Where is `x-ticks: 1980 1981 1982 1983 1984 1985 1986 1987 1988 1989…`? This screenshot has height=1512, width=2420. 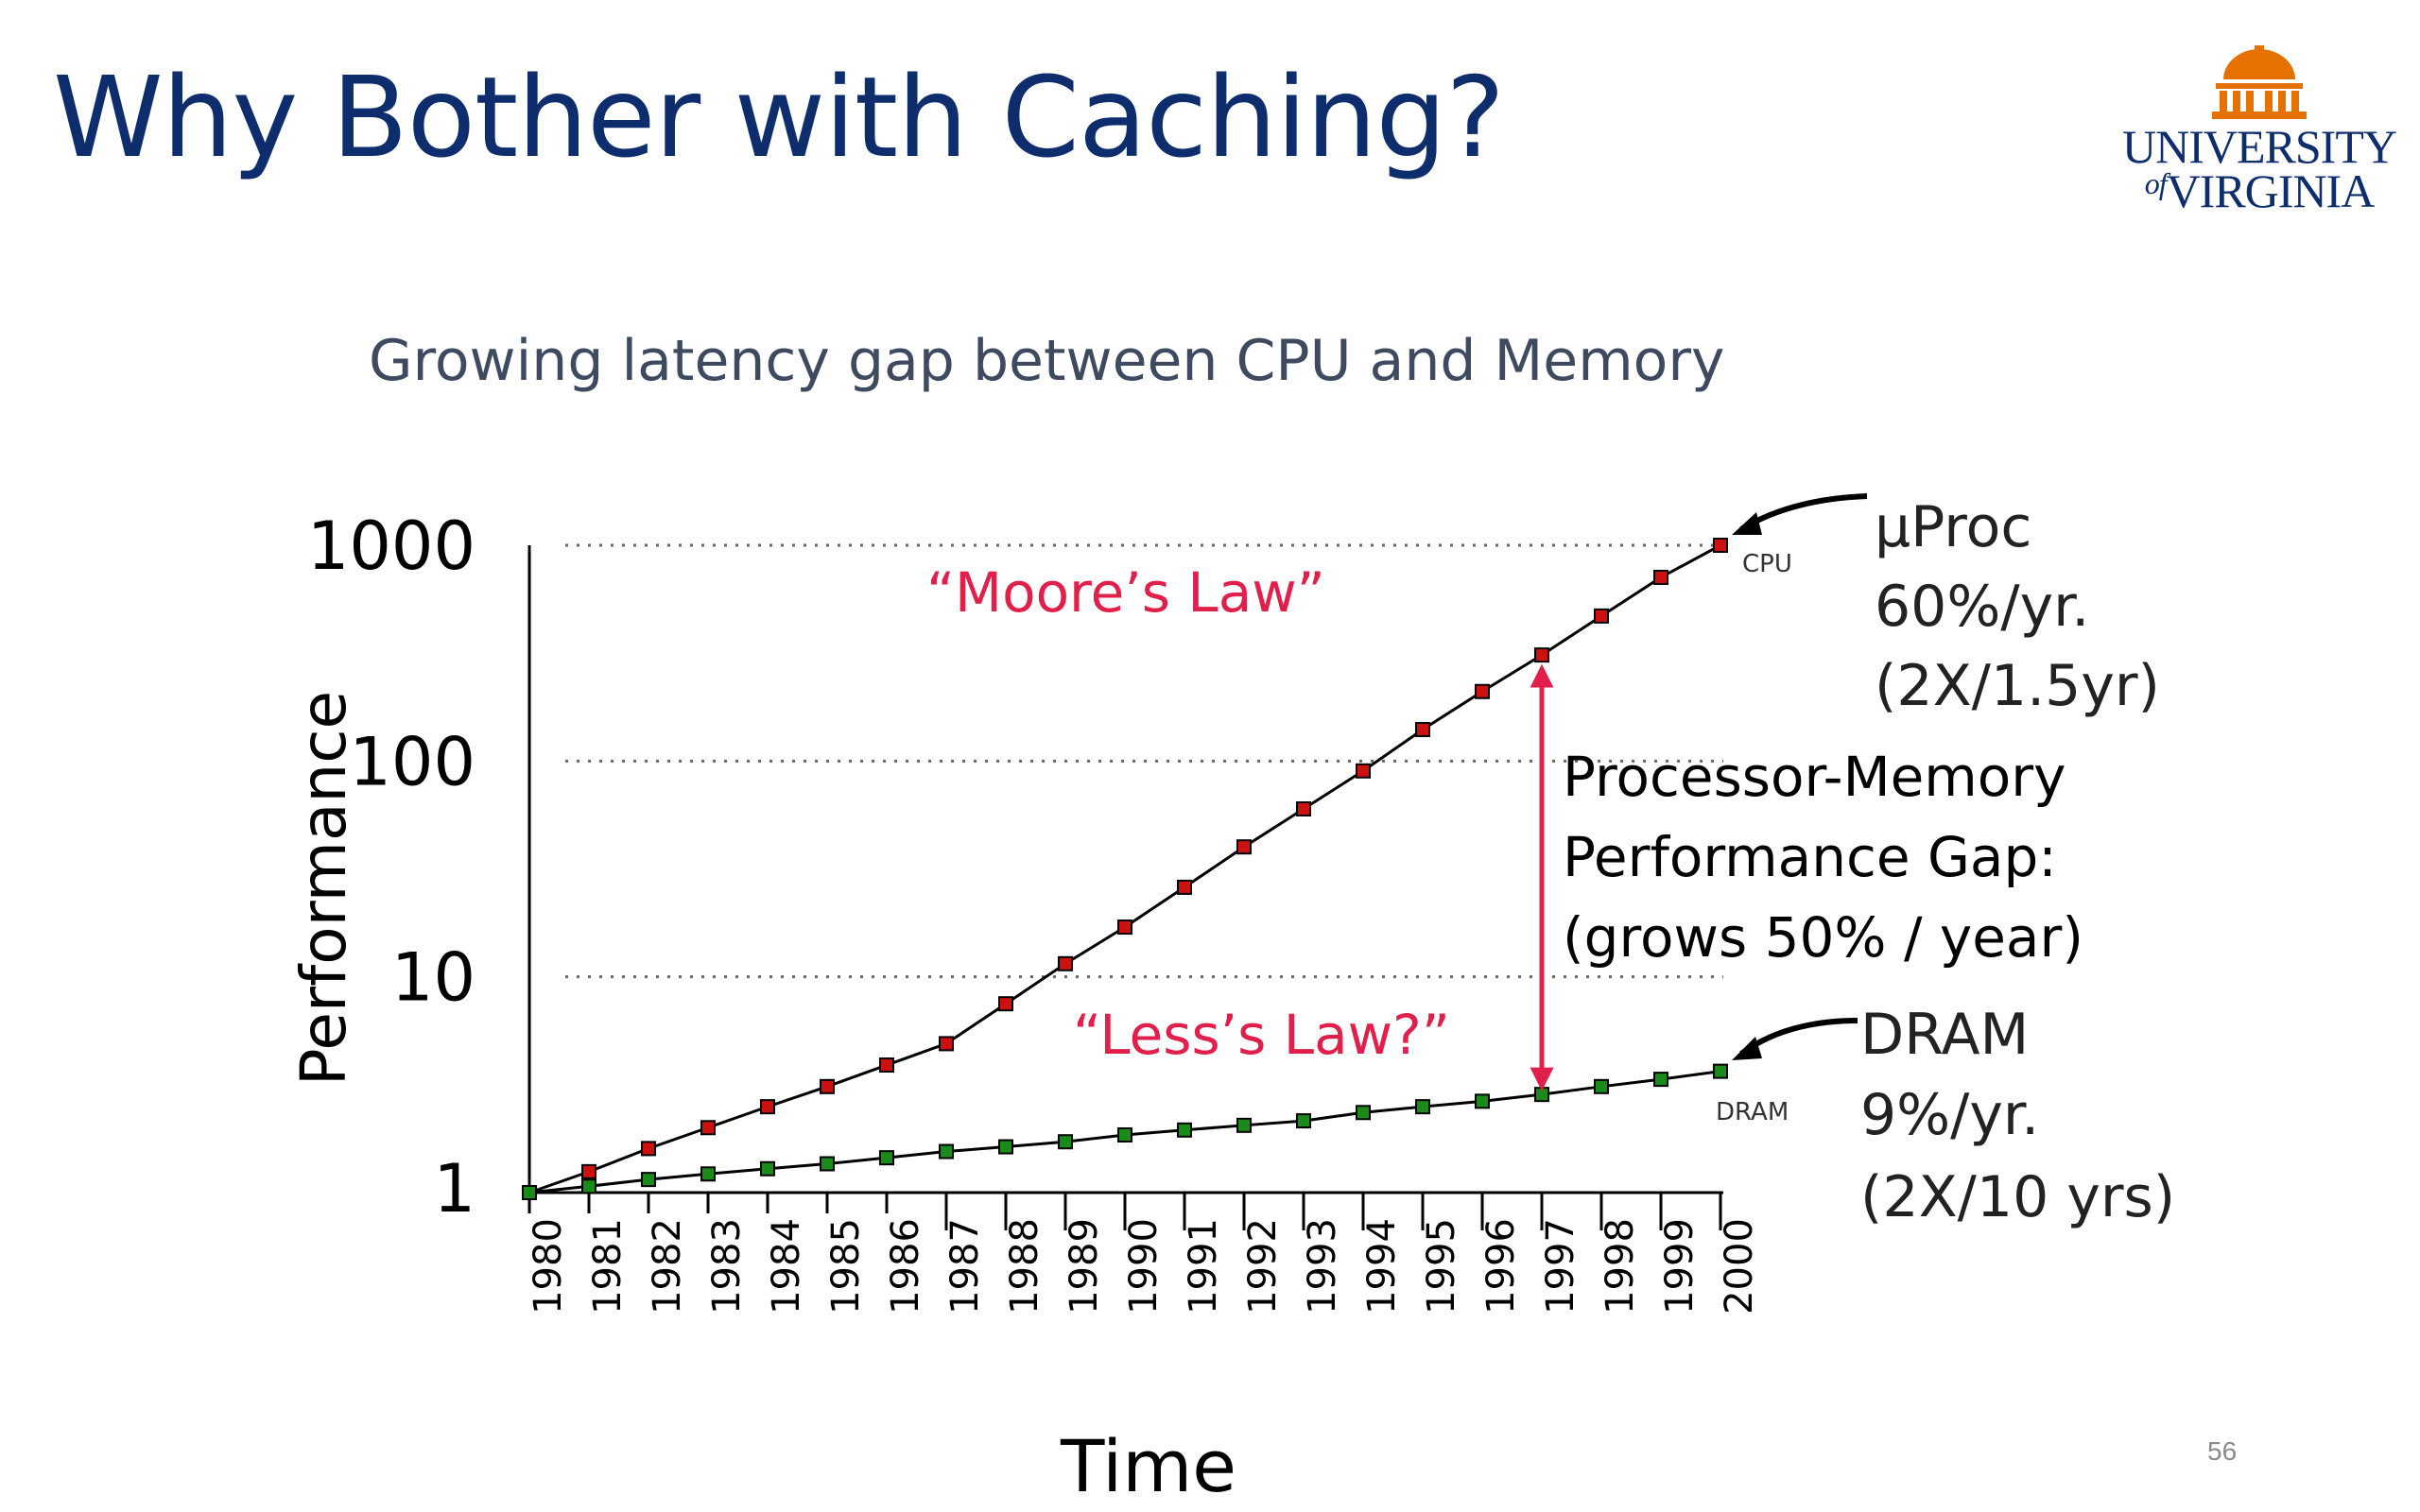 x-ticks: 1980 1981 1982 1983 1984 1985 1986 1987 1988 1989… is located at coordinates (1144, 1253).